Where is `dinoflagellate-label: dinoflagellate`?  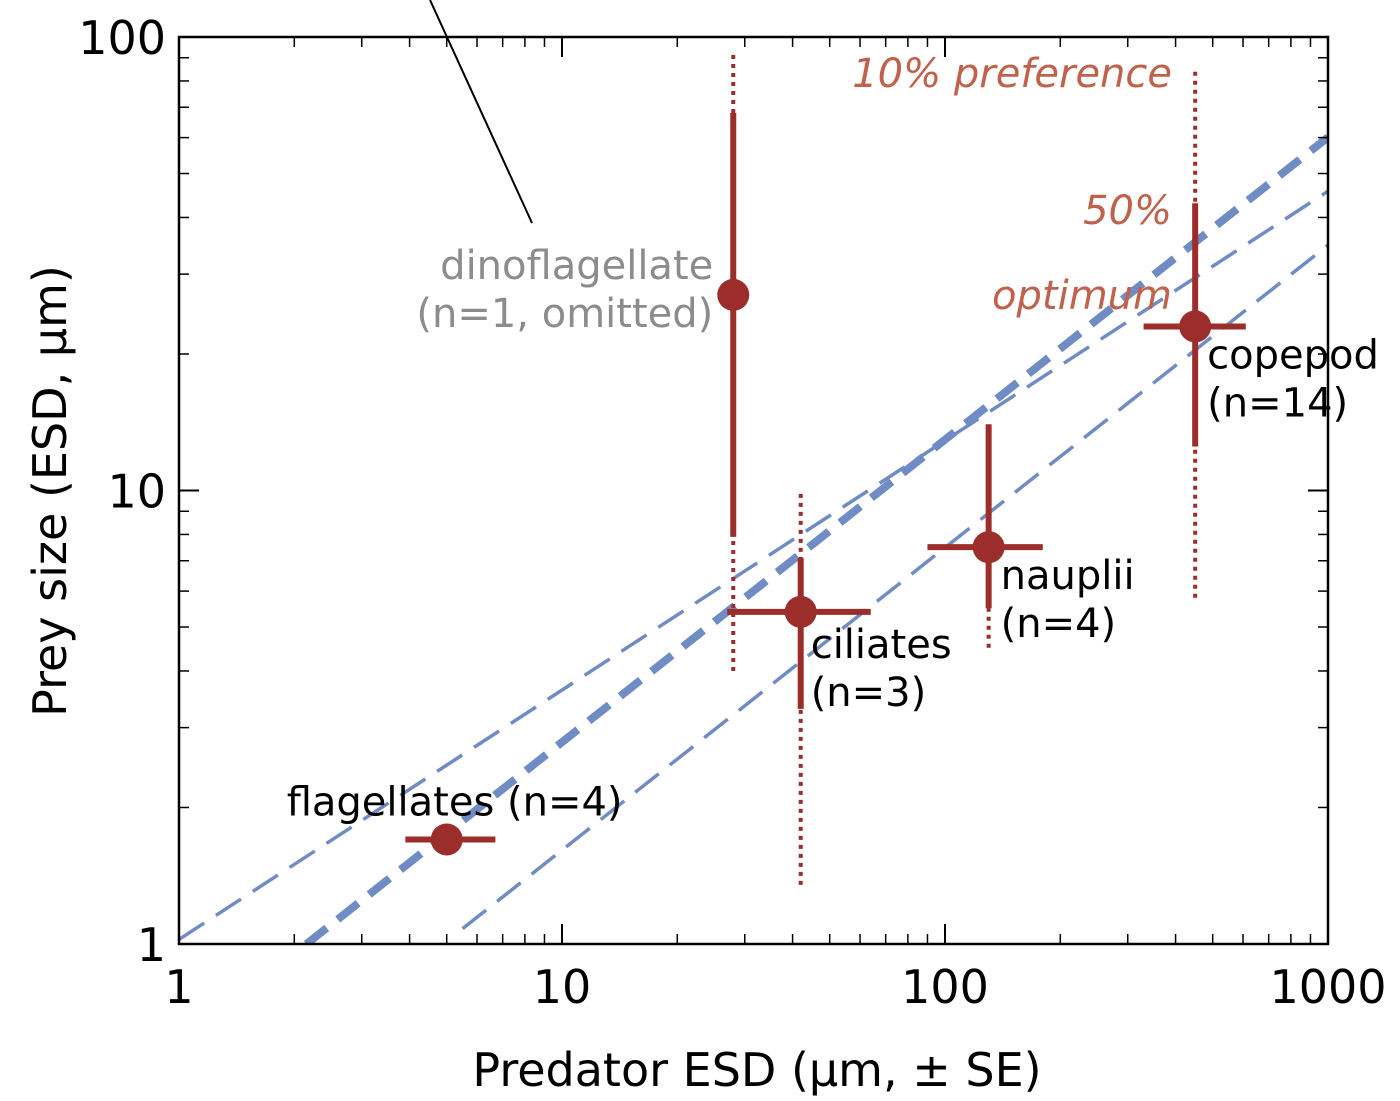 dinoflagellate-label: dinoflagellate is located at coordinates (576, 266).